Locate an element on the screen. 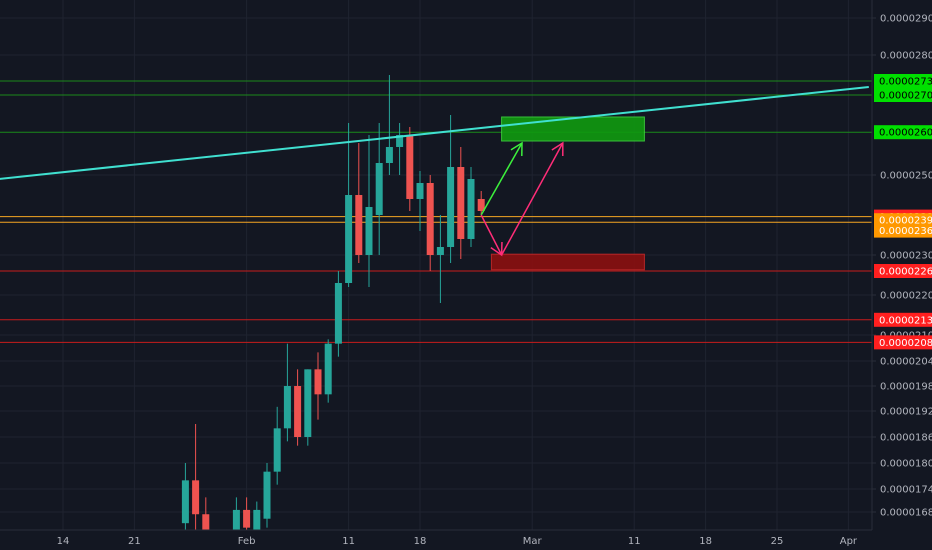 Image resolution: width=932 pixels, height=550 pixels. time-tick-label: Feb is located at coordinates (247, 541).